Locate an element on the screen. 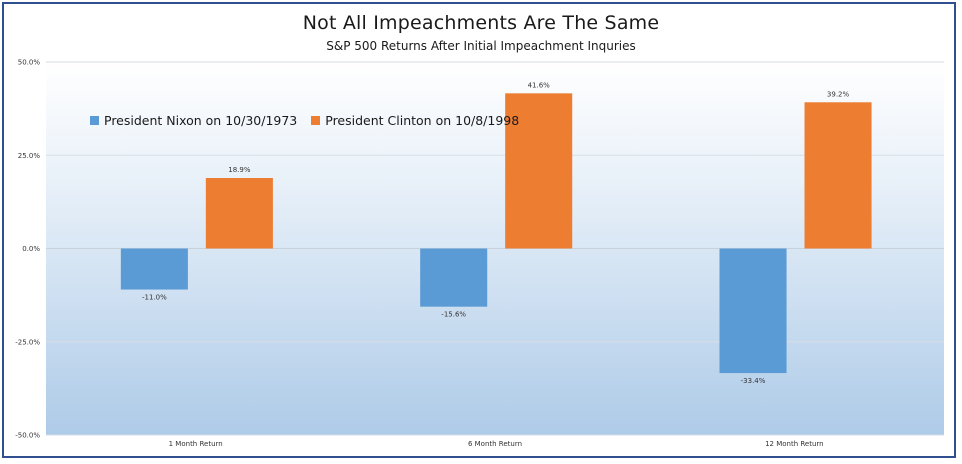 Image resolution: width=962 pixels, height=464 pixels. y-tick-label: 25.0% is located at coordinates (29, 156).